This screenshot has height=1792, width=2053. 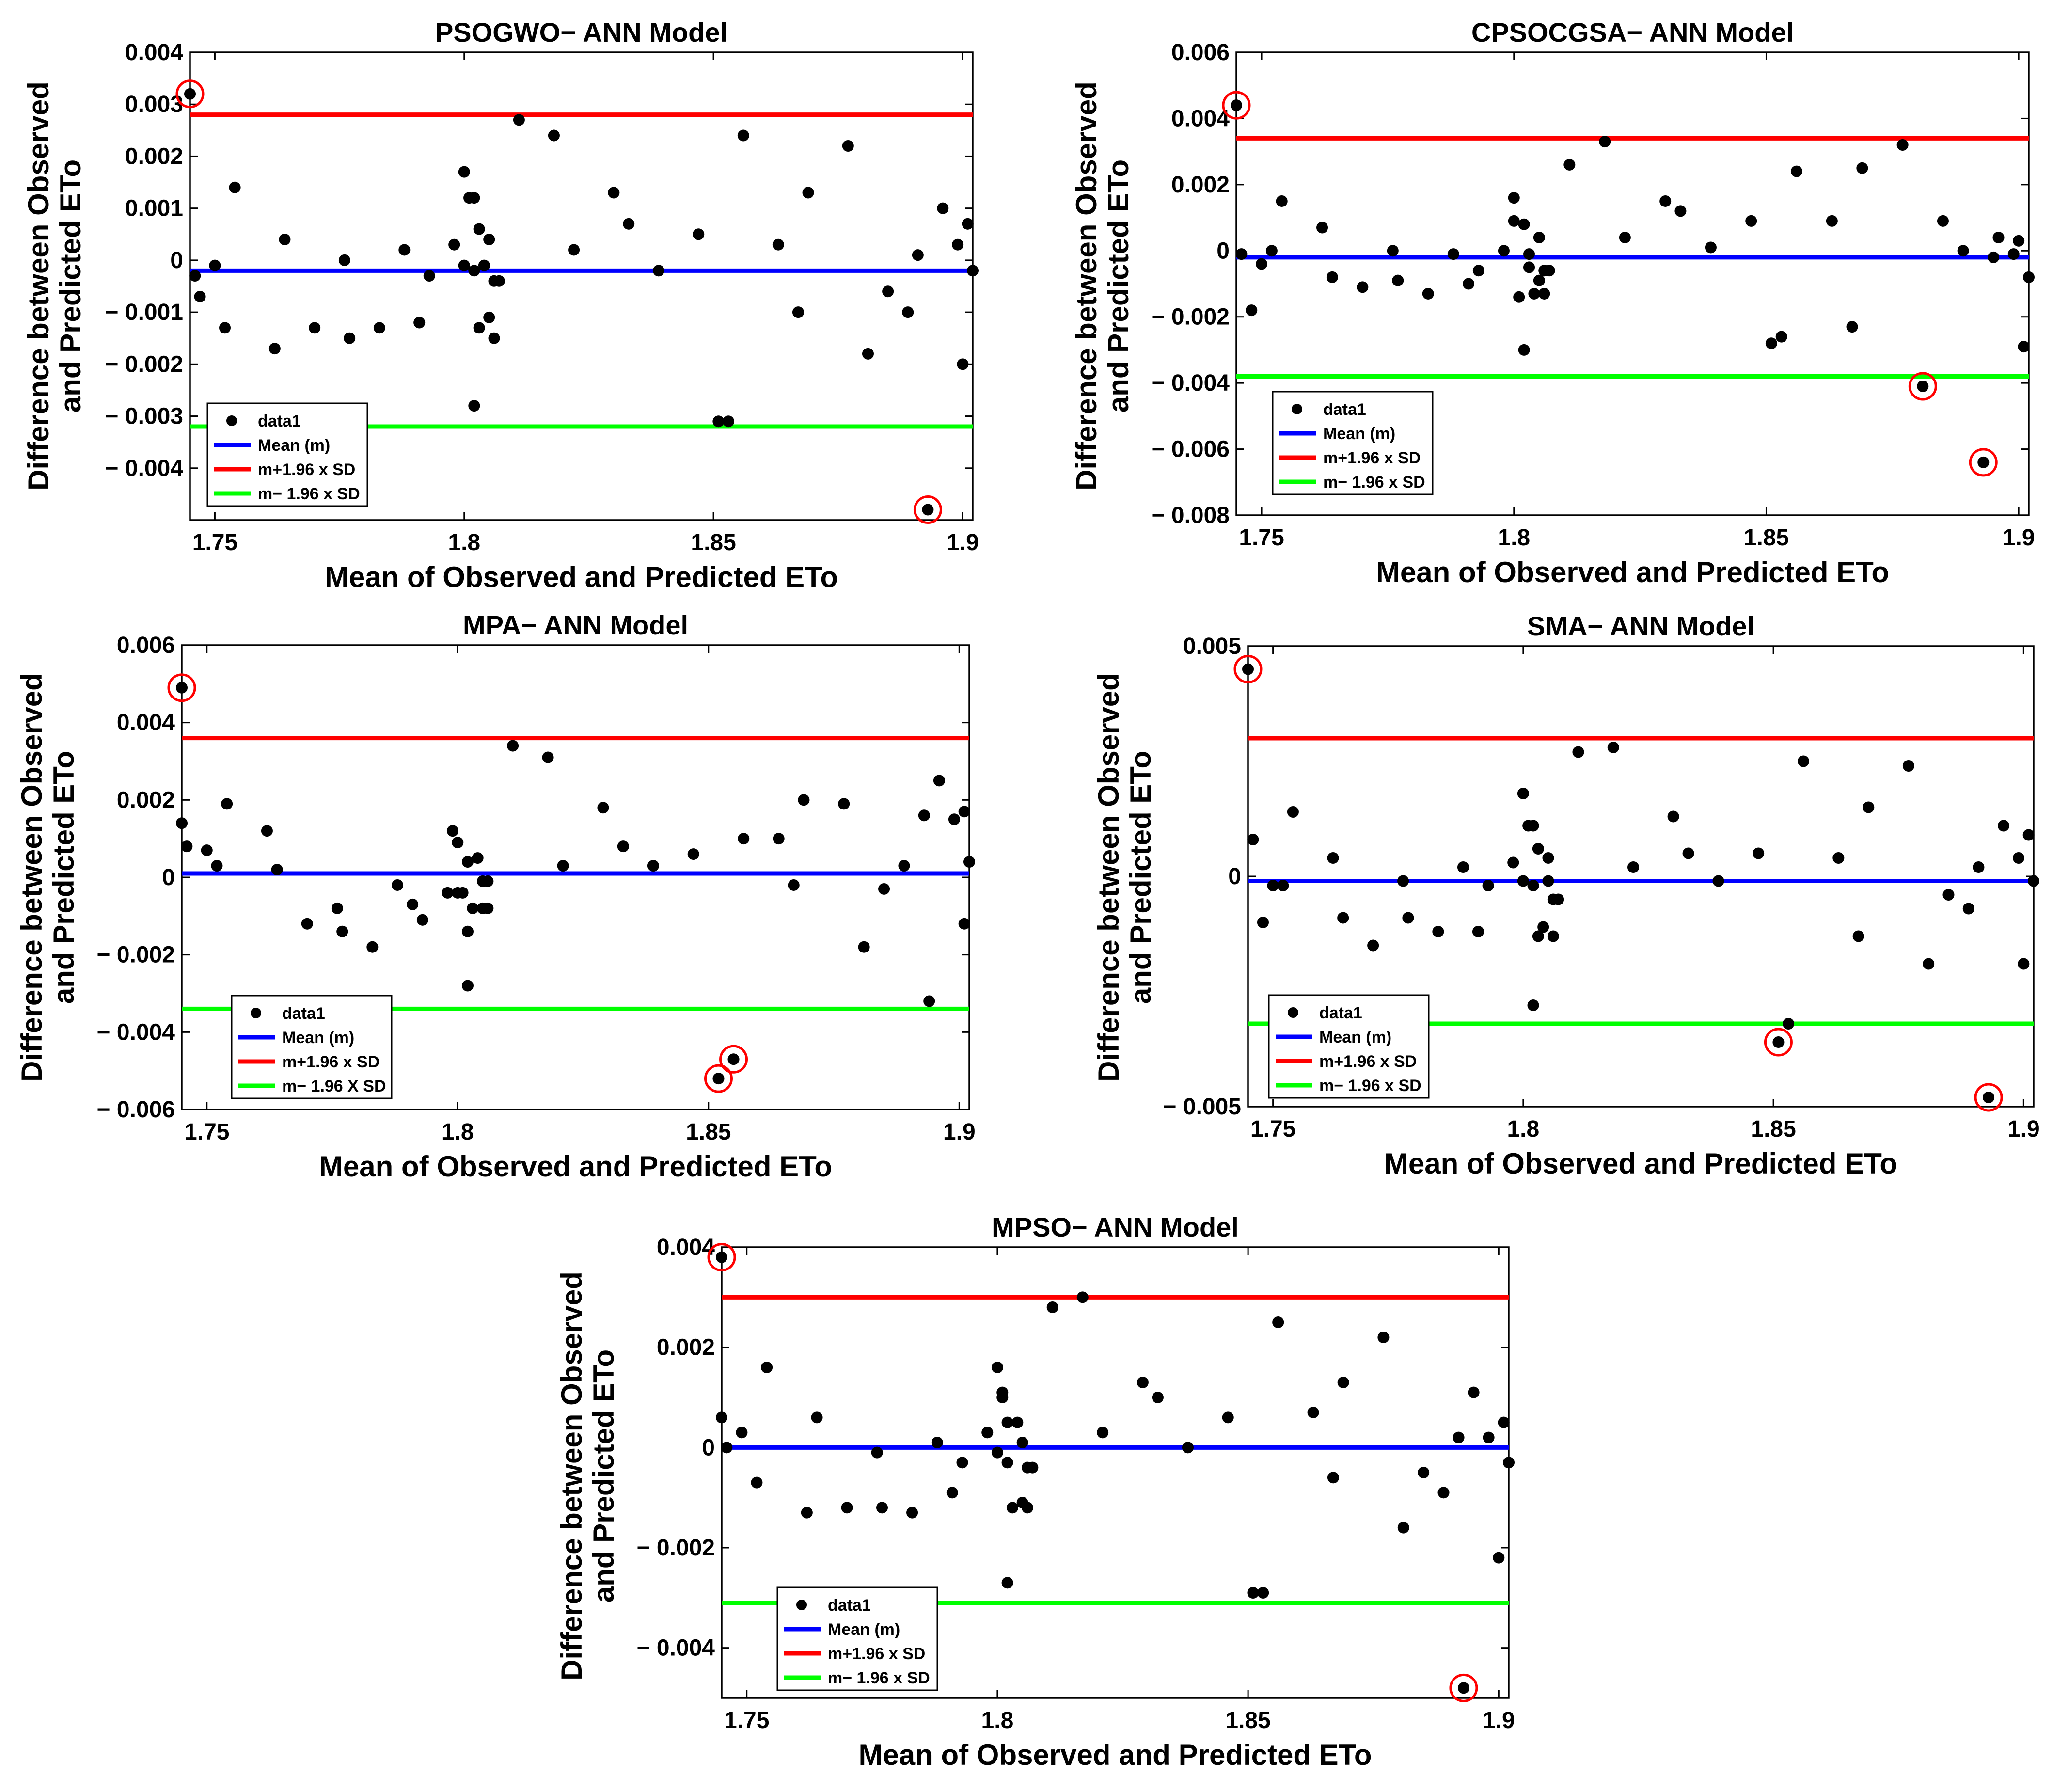 What do you see at coordinates (1212, 646) in the screenshot?
I see `y-tick-label: 0.005` at bounding box center [1212, 646].